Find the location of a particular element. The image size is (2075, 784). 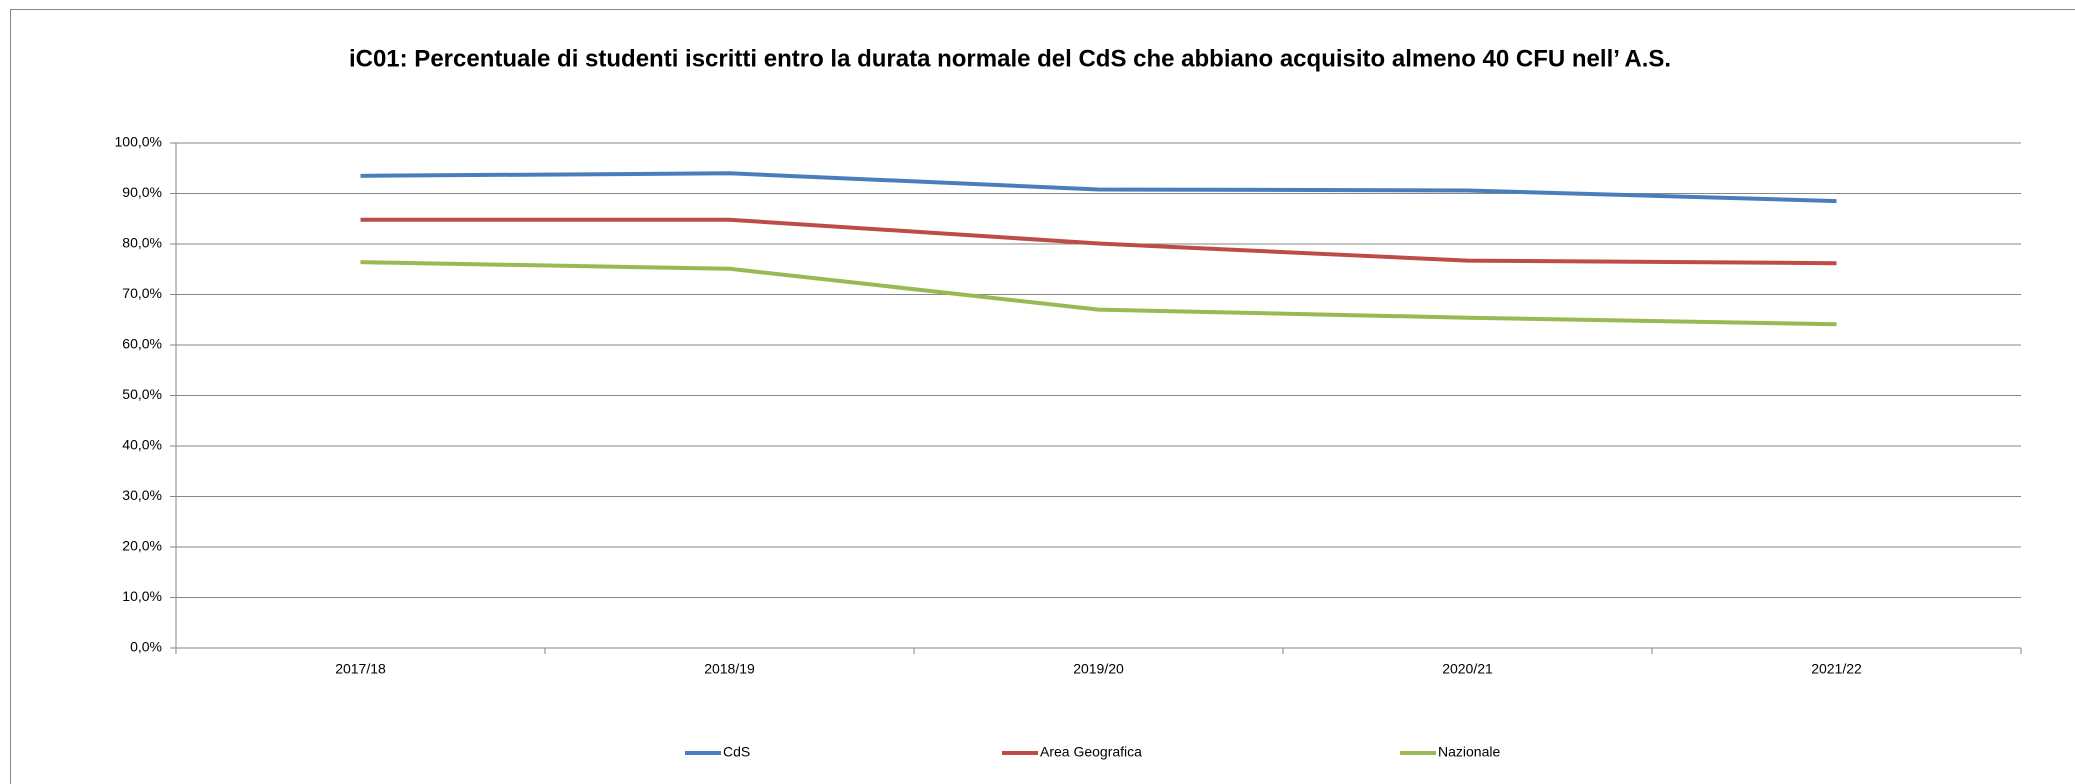

x-tick-label: 2019/20 is located at coordinates (1098, 669).